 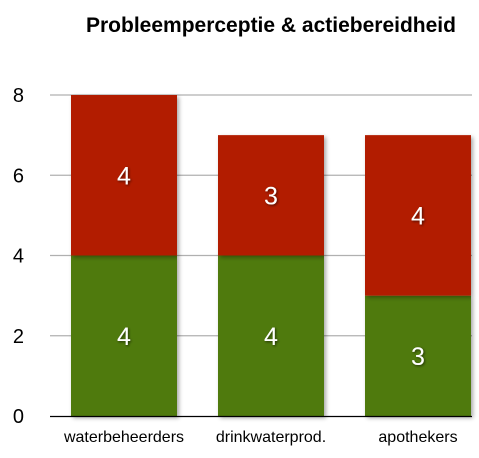 What do you see at coordinates (18, 417) in the screenshot?
I see `y-tick-label-0: 0` at bounding box center [18, 417].